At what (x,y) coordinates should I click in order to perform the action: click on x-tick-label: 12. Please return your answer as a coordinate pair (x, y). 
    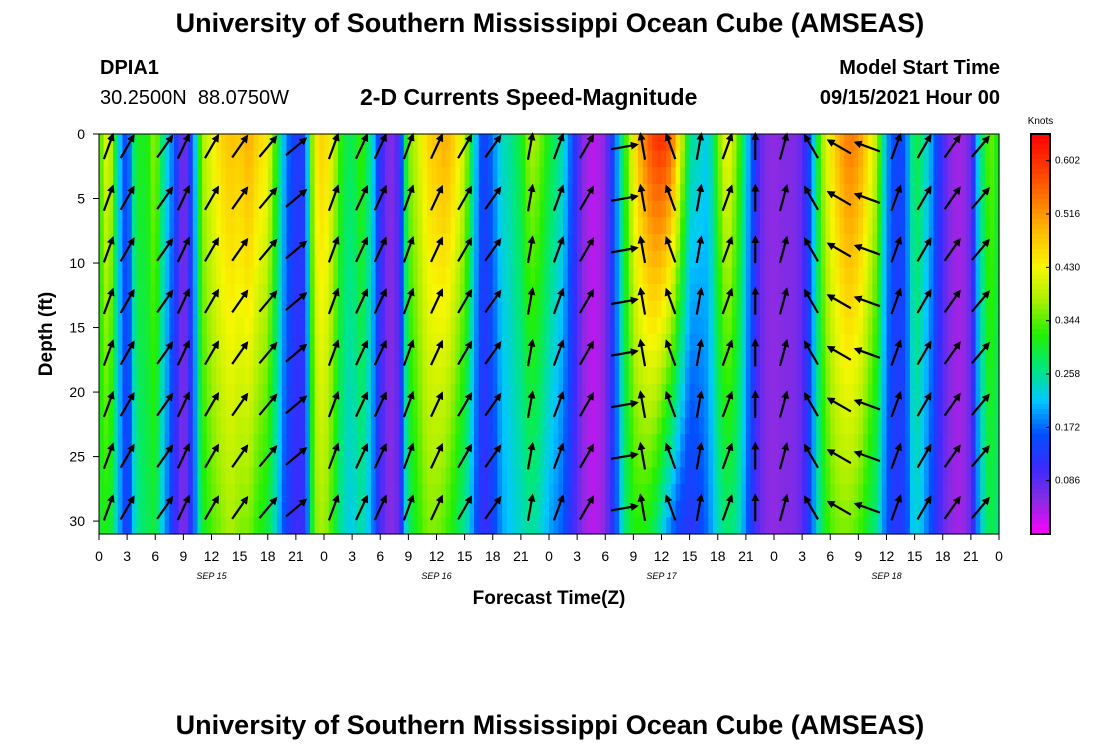
    Looking at the image, I should click on (437, 556).